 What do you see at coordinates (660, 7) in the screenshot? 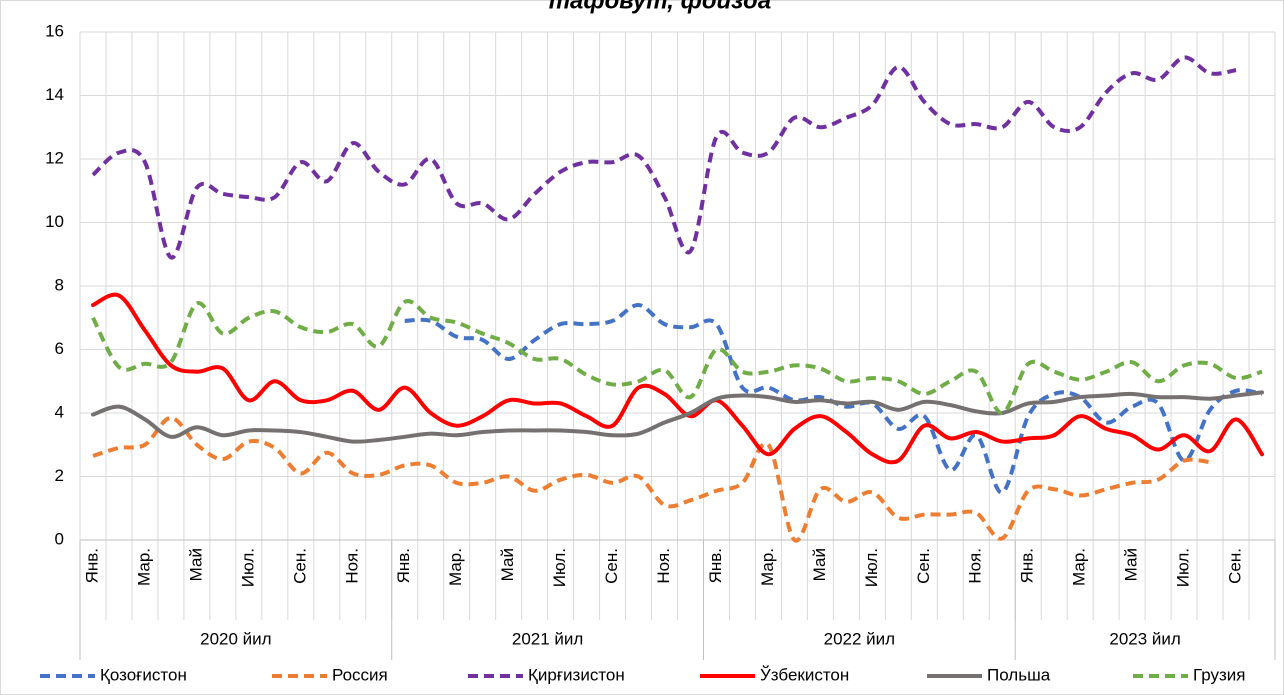
I see `chart-title: тафовут, фоизда` at bounding box center [660, 7].